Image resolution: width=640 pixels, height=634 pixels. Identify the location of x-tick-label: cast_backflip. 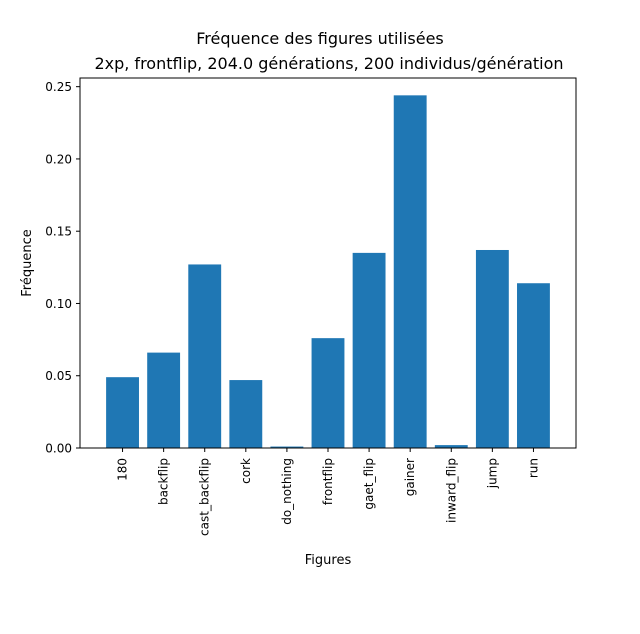
(205, 497).